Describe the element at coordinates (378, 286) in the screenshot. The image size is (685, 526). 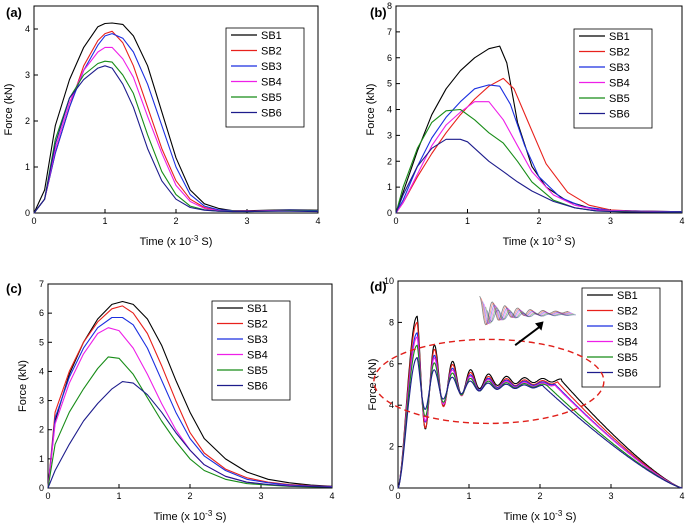
I see `panel-label: (d)` at that location.